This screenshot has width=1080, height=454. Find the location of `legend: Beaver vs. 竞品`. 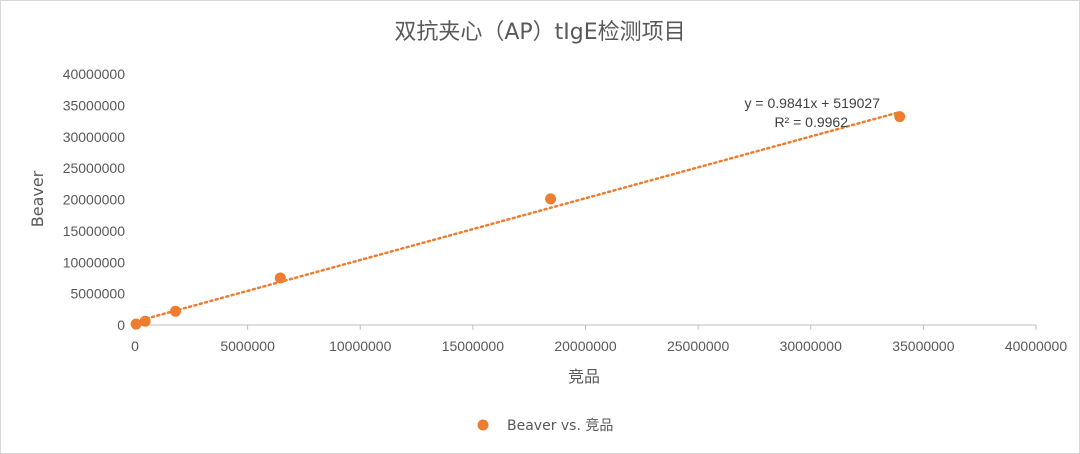

legend: Beaver vs. 竞品 is located at coordinates (545, 425).